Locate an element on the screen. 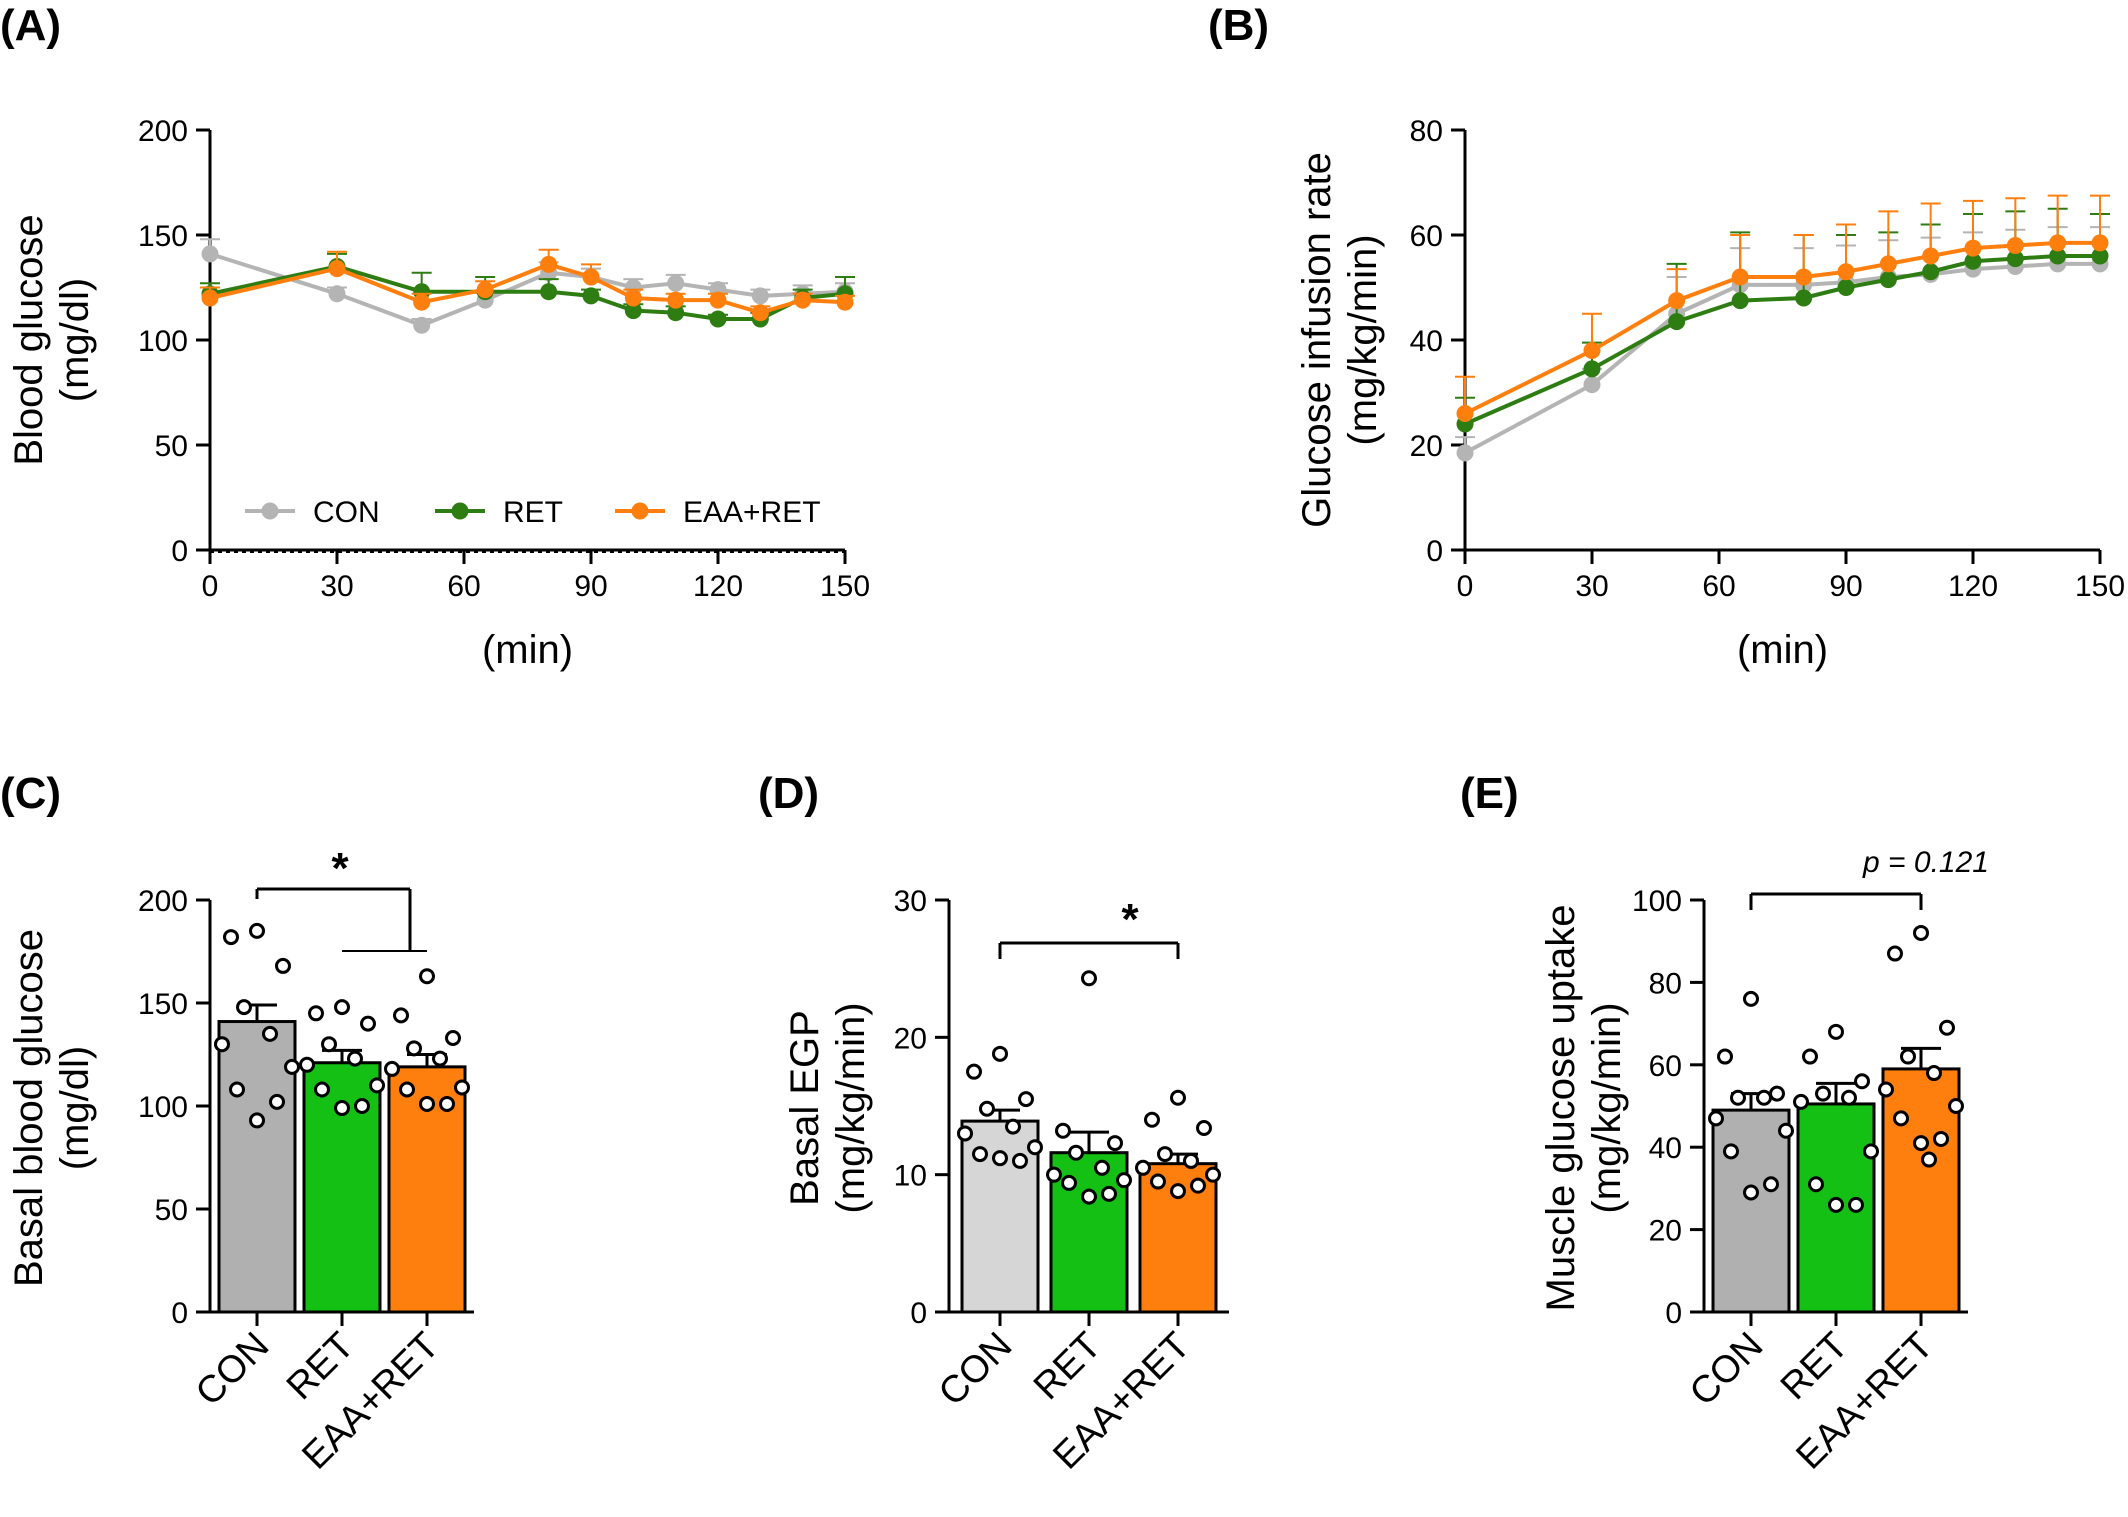  panel-label-b: (B) is located at coordinates (1238, 25).